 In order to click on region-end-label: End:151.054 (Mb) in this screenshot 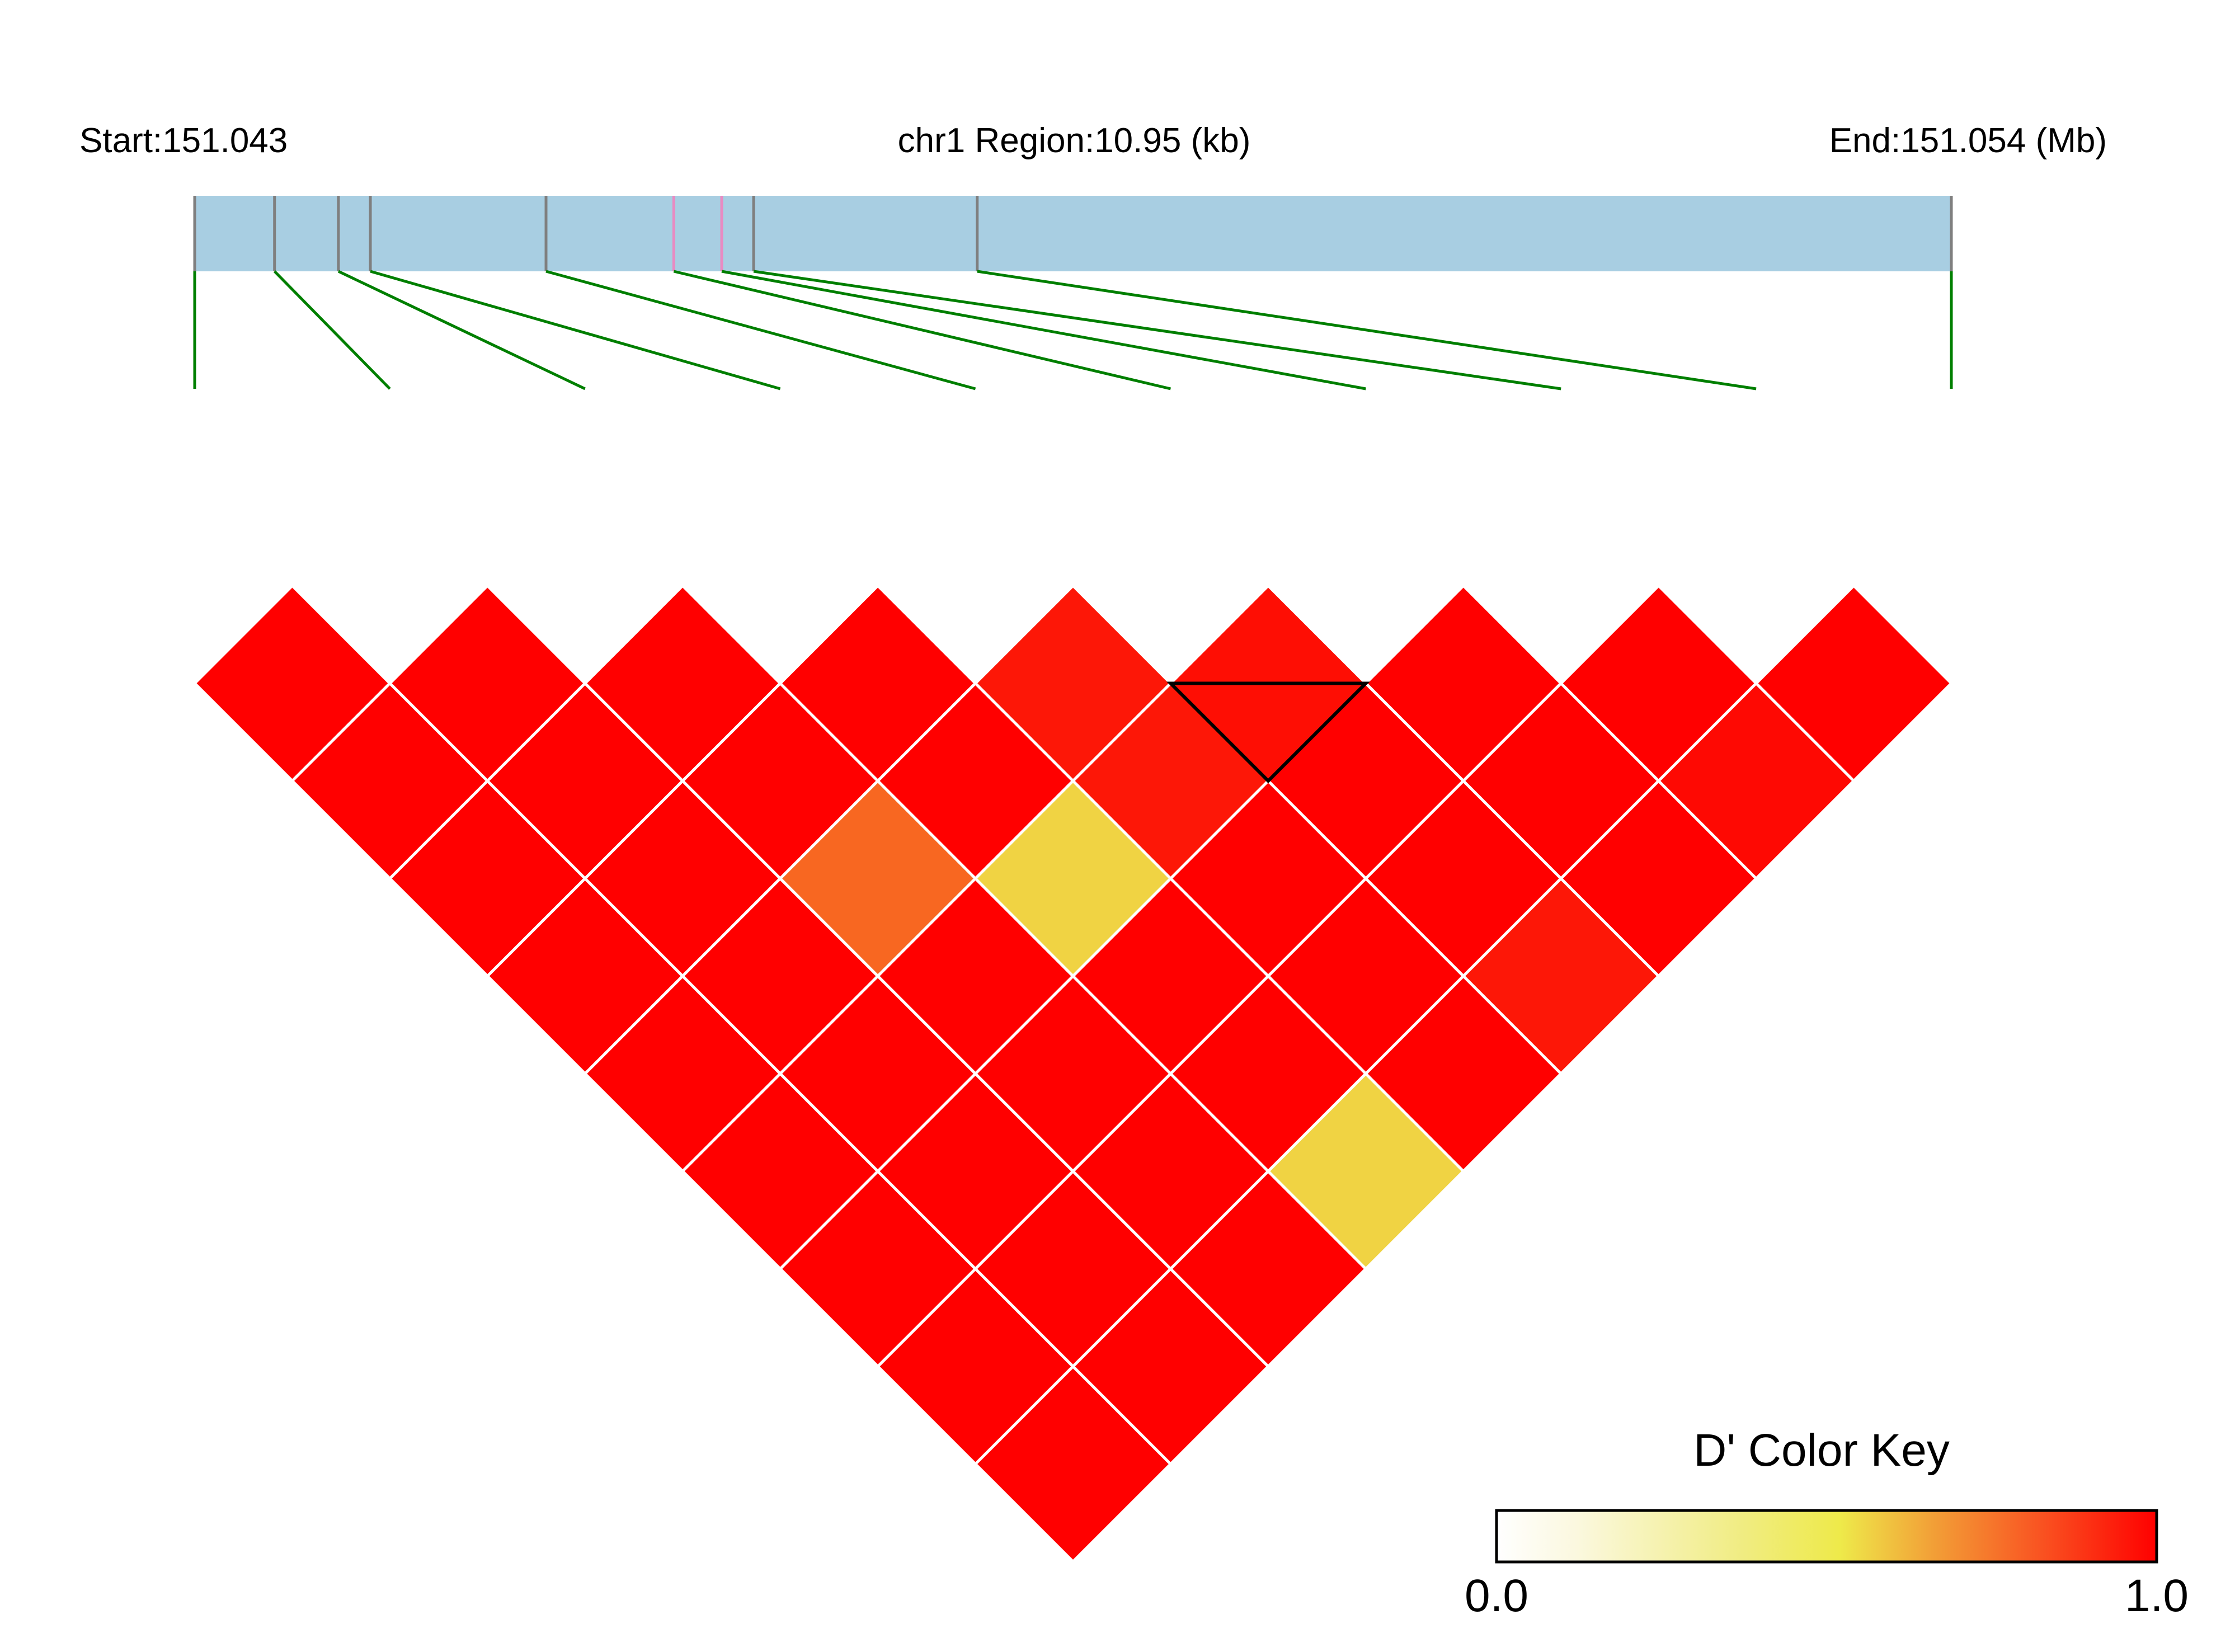, I will do `click(1968, 141)`.